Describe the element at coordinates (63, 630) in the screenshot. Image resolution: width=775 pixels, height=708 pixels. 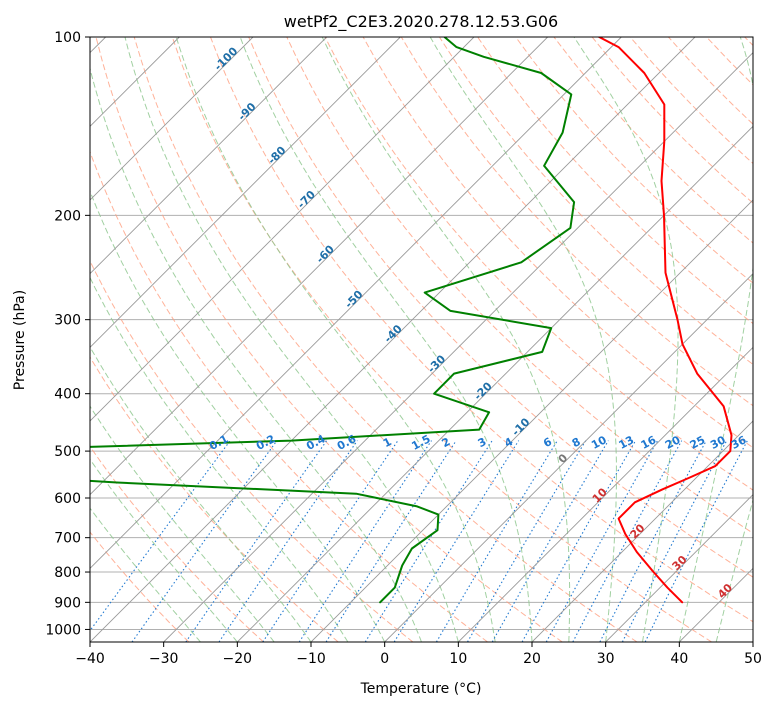
I see `y-tick-label: 1000` at that location.